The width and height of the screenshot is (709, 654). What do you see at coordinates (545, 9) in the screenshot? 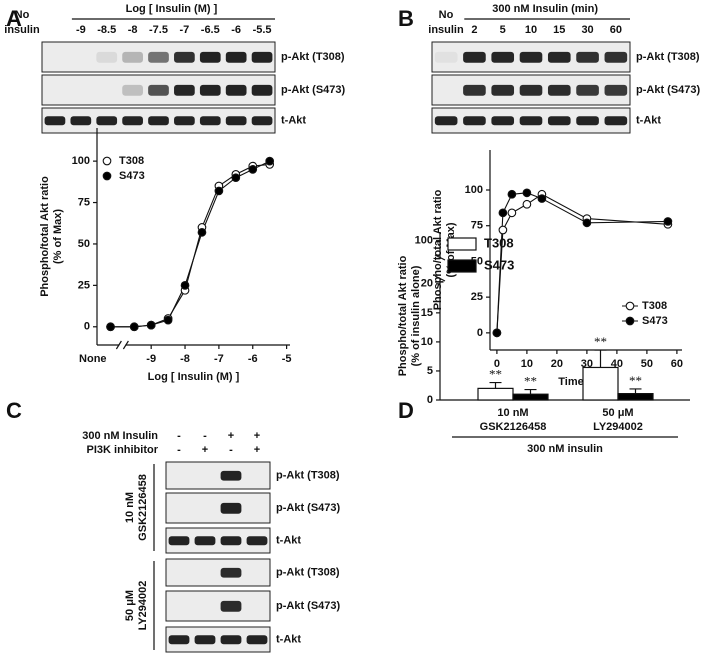
I see `blot-header: 300 nM Insulin (min)` at bounding box center [545, 9].